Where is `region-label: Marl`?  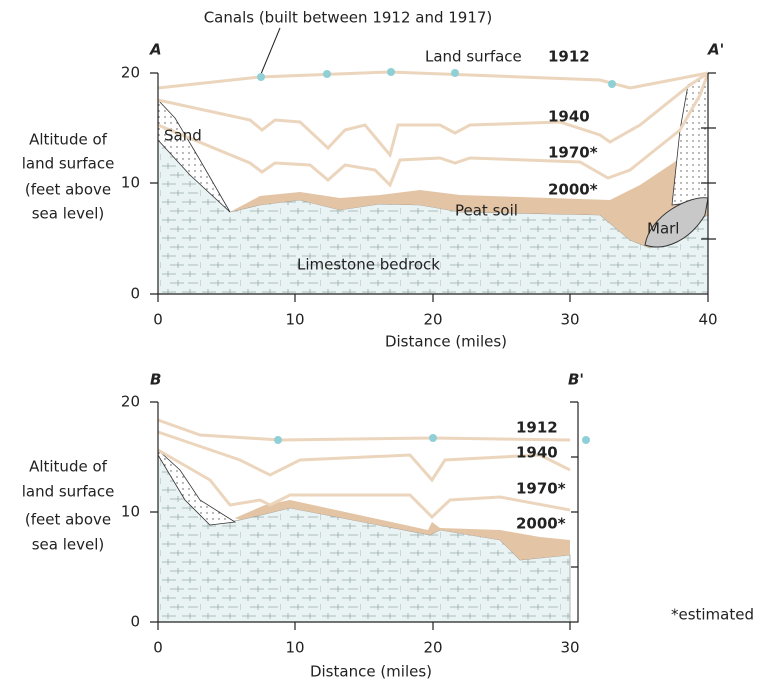 region-label: Marl is located at coordinates (663, 229).